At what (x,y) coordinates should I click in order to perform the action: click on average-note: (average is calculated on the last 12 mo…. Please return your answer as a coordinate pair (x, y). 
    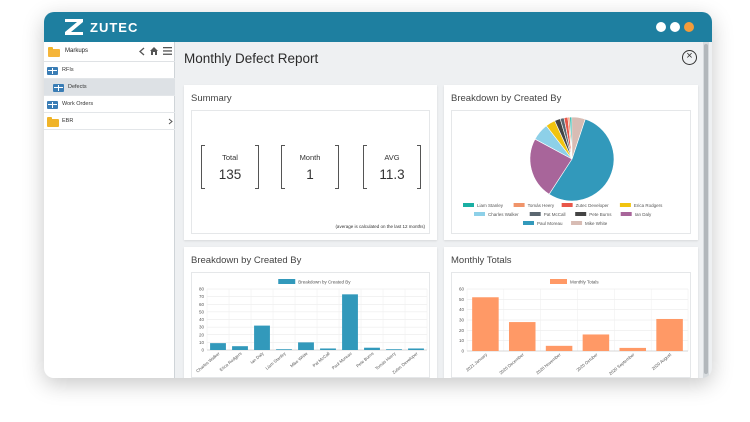
    Looking at the image, I should click on (380, 226).